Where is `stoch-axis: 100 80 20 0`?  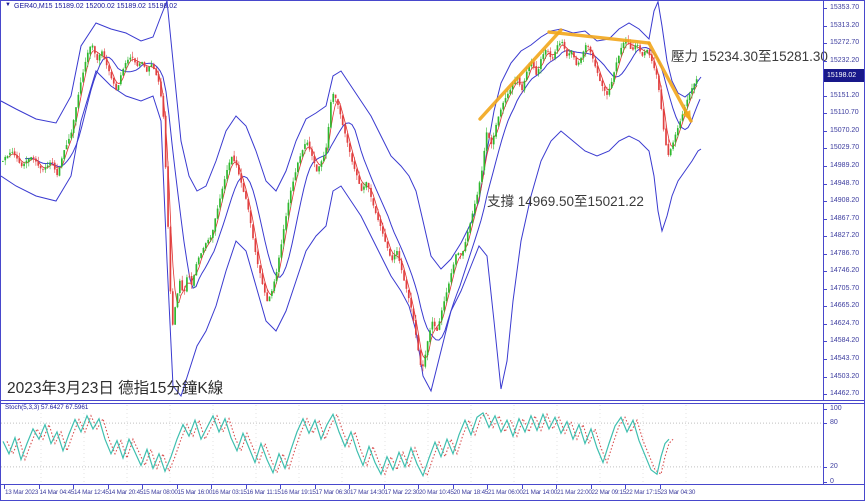
stoch-axis: 100 80 20 0 is located at coordinates (843, 444).